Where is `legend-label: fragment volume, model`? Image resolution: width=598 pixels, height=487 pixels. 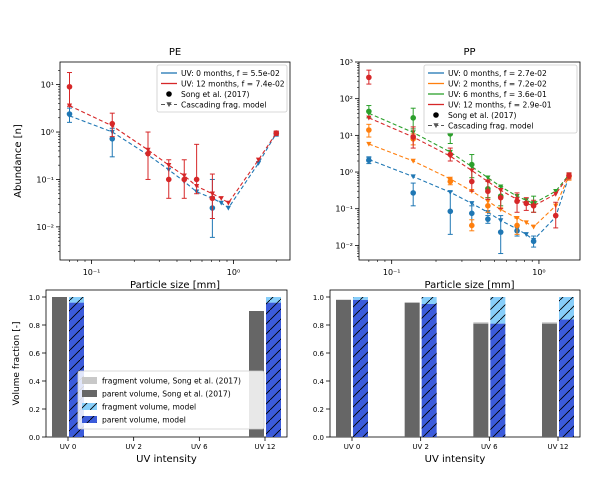
legend-label: fragment volume, model is located at coordinates (149, 407).